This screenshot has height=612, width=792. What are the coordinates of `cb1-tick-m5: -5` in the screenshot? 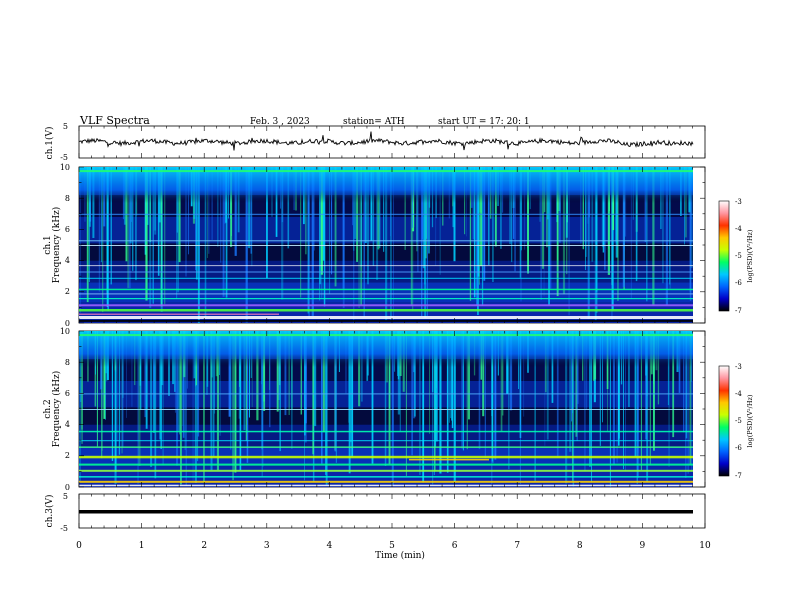 It's located at (738, 256).